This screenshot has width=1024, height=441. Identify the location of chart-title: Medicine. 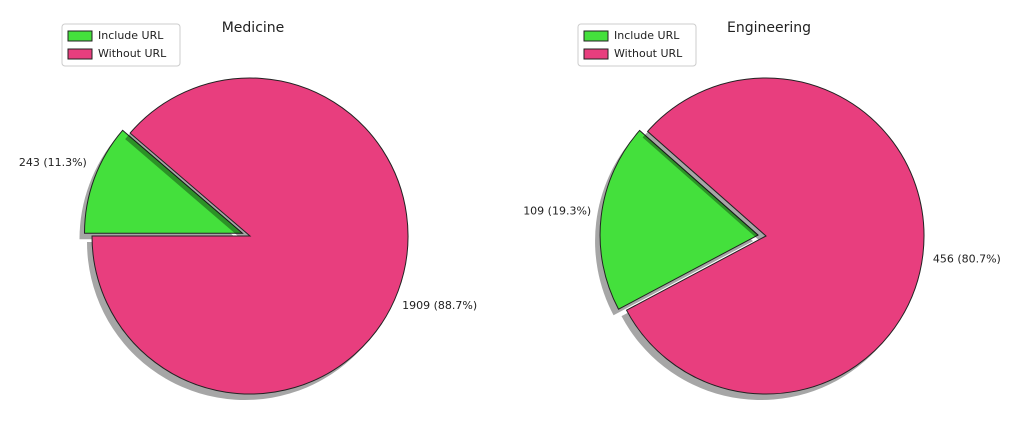
(253, 28).